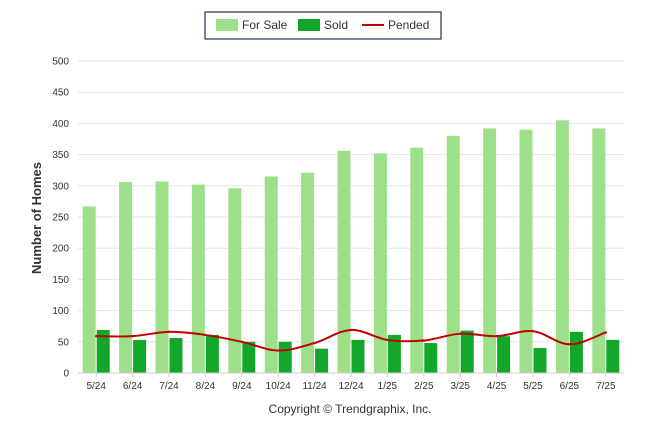 The image size is (646, 434). What do you see at coordinates (606, 386) in the screenshot?
I see `x-tick-label: 7/25` at bounding box center [606, 386].